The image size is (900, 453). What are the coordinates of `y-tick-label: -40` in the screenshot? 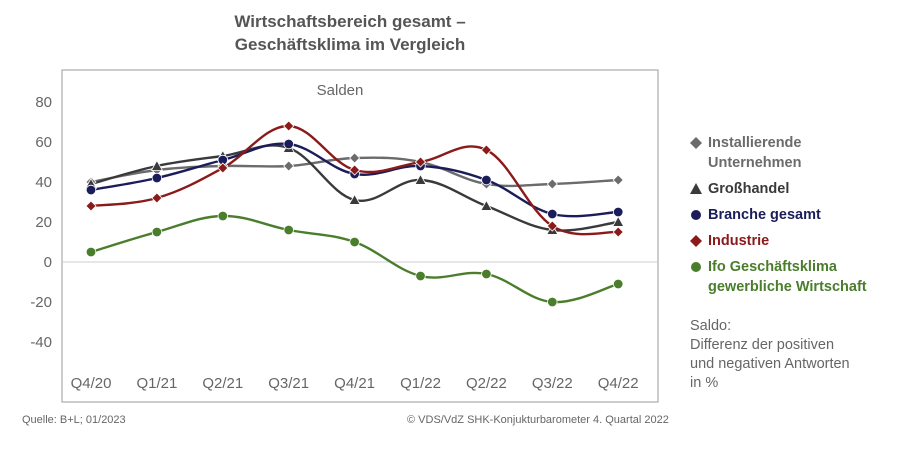 It's located at (41, 342).